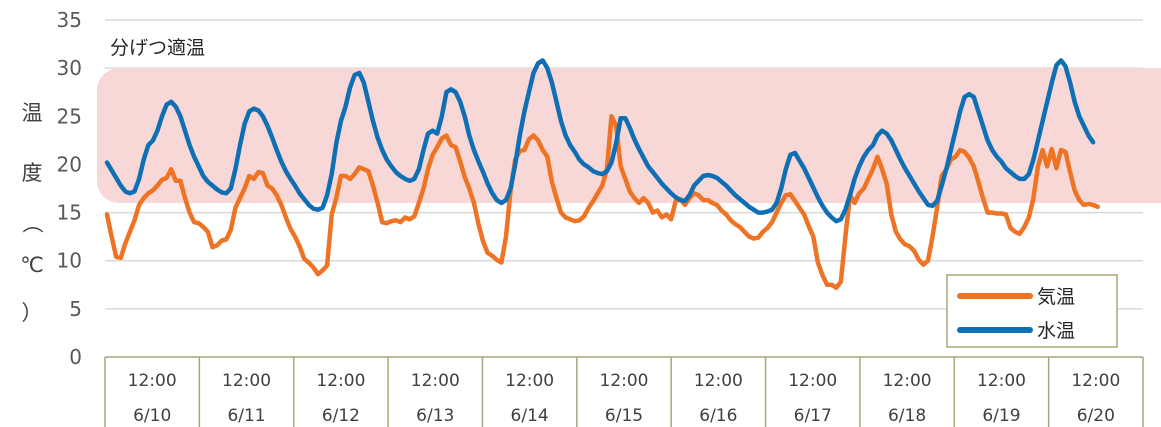  What do you see at coordinates (1001, 416) in the screenshot?
I see `x-tick-date: 6/19` at bounding box center [1001, 416].